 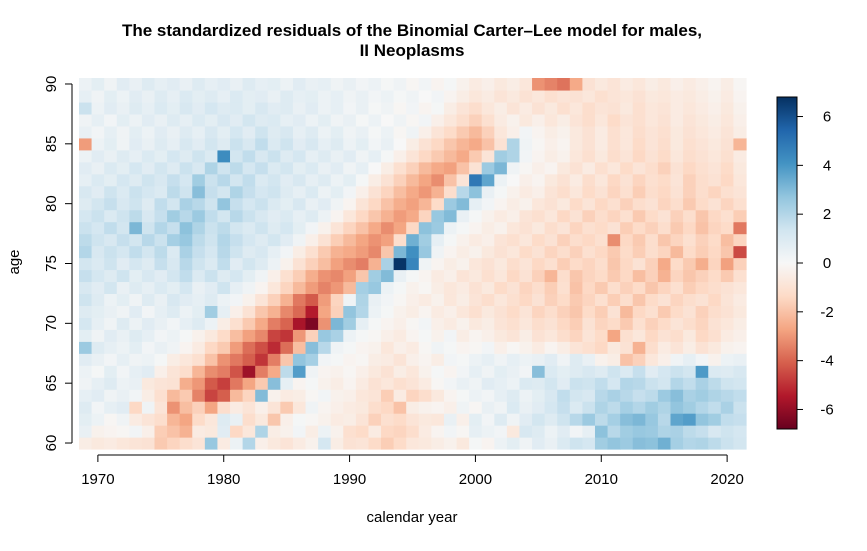 I want to click on y-tick-label: 65, so click(x=51, y=383).